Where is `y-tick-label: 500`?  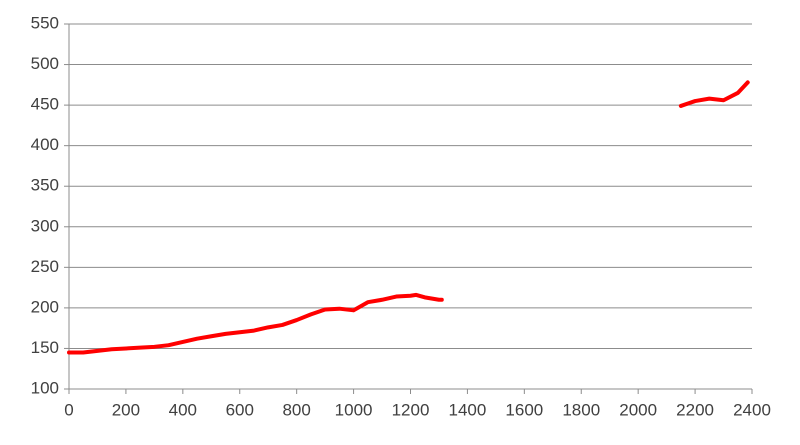 y-tick-label: 500 is located at coordinates (45, 63).